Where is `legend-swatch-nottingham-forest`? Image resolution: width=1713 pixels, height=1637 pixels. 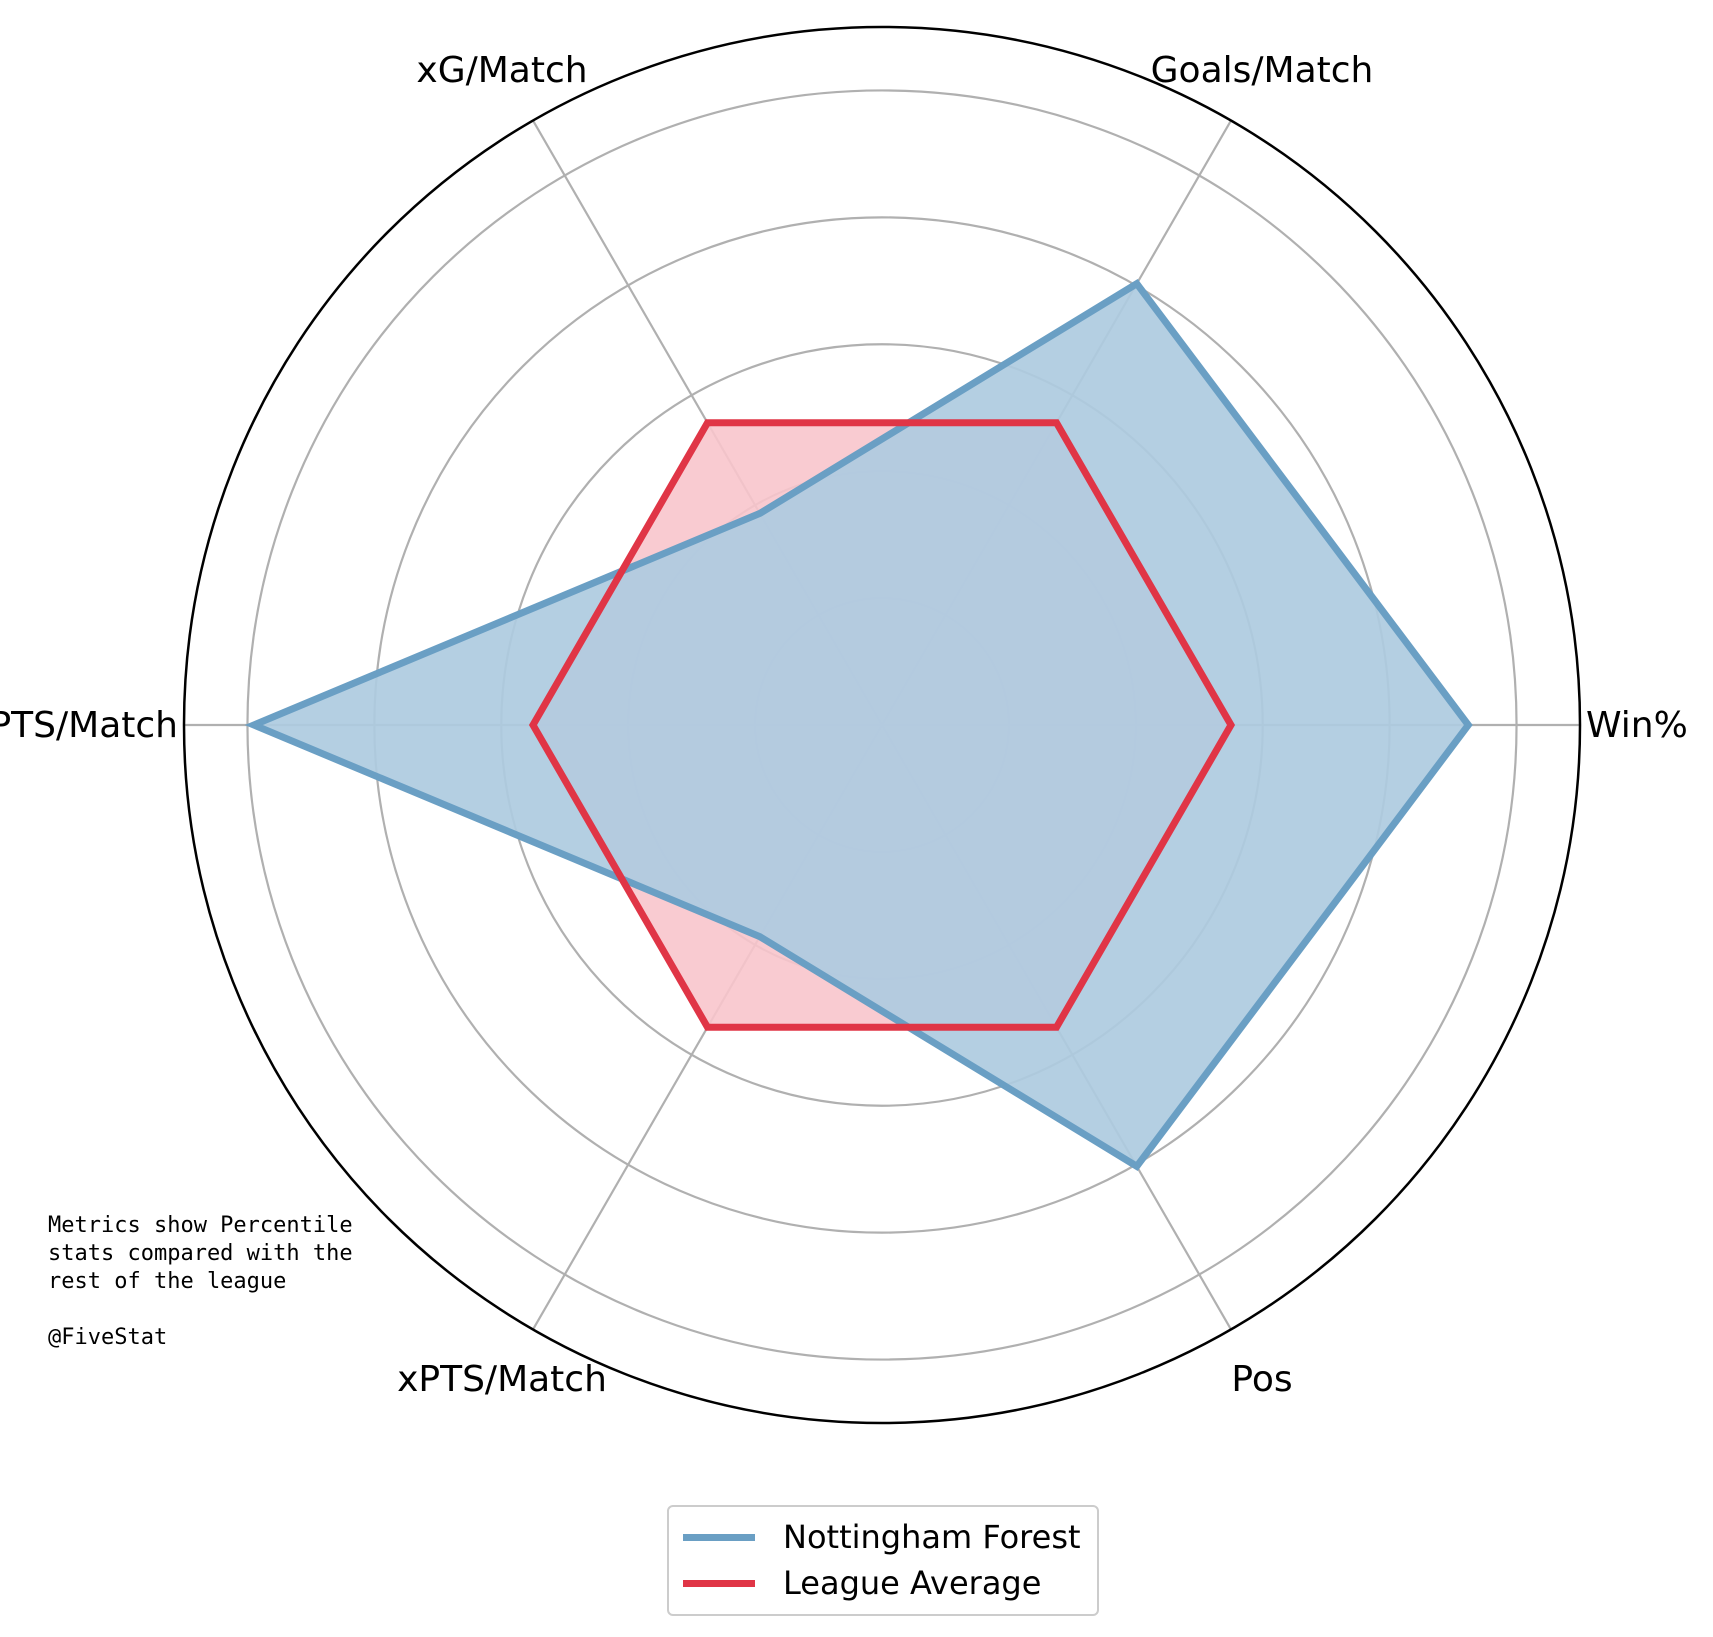 legend-swatch-nottingham-forest is located at coordinates (719, 1537).